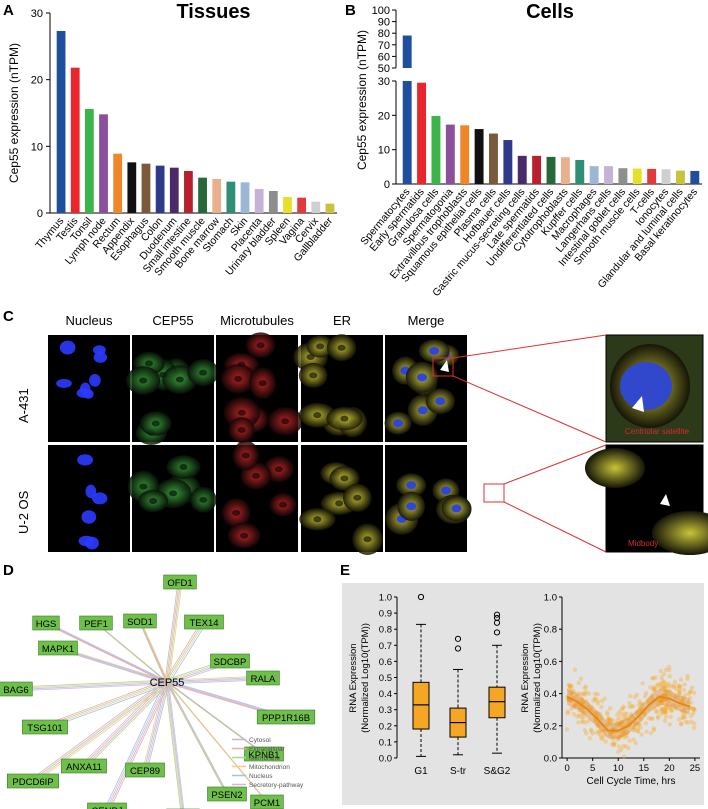 This screenshot has width=708, height=809. Describe the element at coordinates (385, 694) in the screenshot. I see `y-tick-label: 0.4` at that location.